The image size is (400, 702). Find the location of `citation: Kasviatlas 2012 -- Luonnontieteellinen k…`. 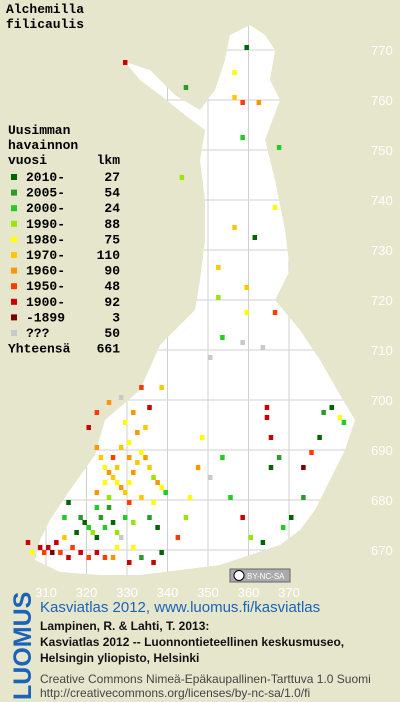

citation: Kasviatlas 2012 -- Luonnontieteellinen k… is located at coordinates (192, 642).